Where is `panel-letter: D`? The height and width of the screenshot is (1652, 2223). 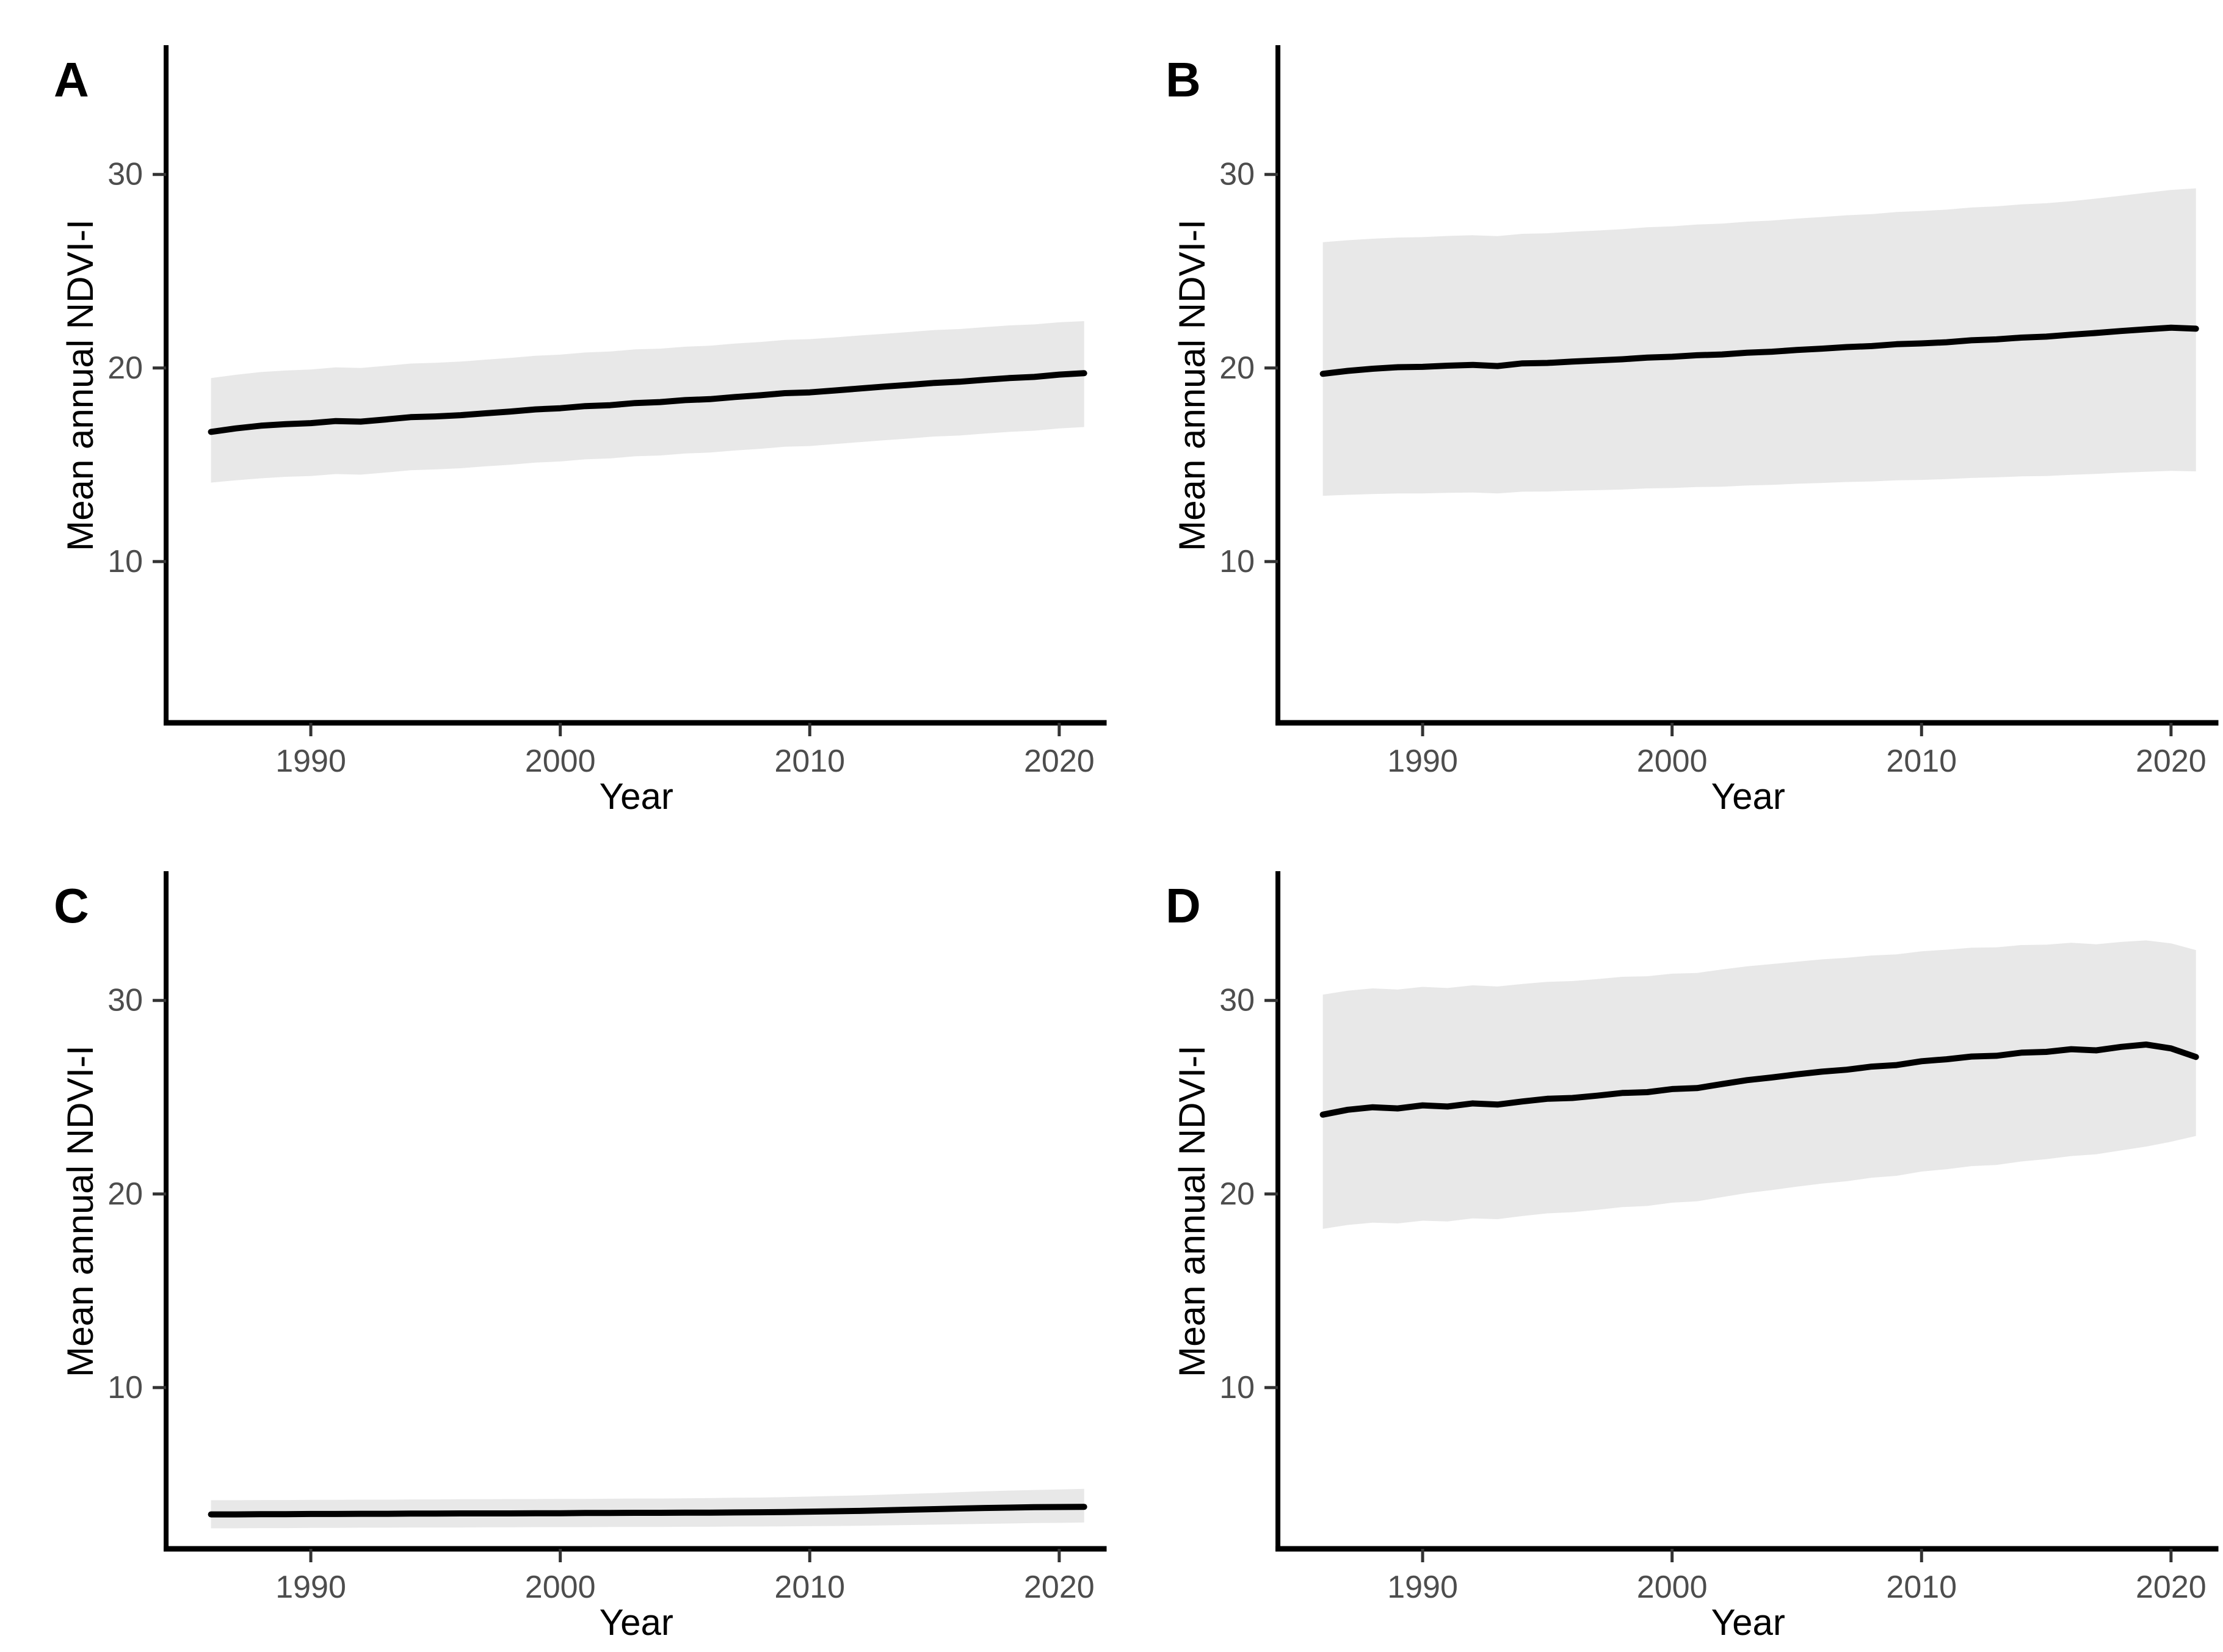 panel-letter: D is located at coordinates (1183, 906).